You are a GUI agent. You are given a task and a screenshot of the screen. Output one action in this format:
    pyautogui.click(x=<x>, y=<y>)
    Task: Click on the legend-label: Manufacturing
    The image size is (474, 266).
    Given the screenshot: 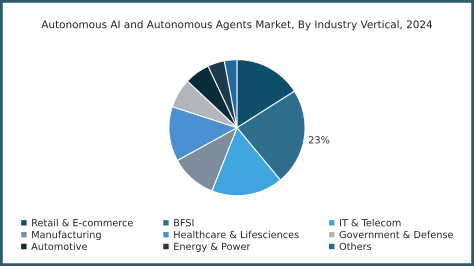 What is the action you would take?
    pyautogui.click(x=66, y=235)
    